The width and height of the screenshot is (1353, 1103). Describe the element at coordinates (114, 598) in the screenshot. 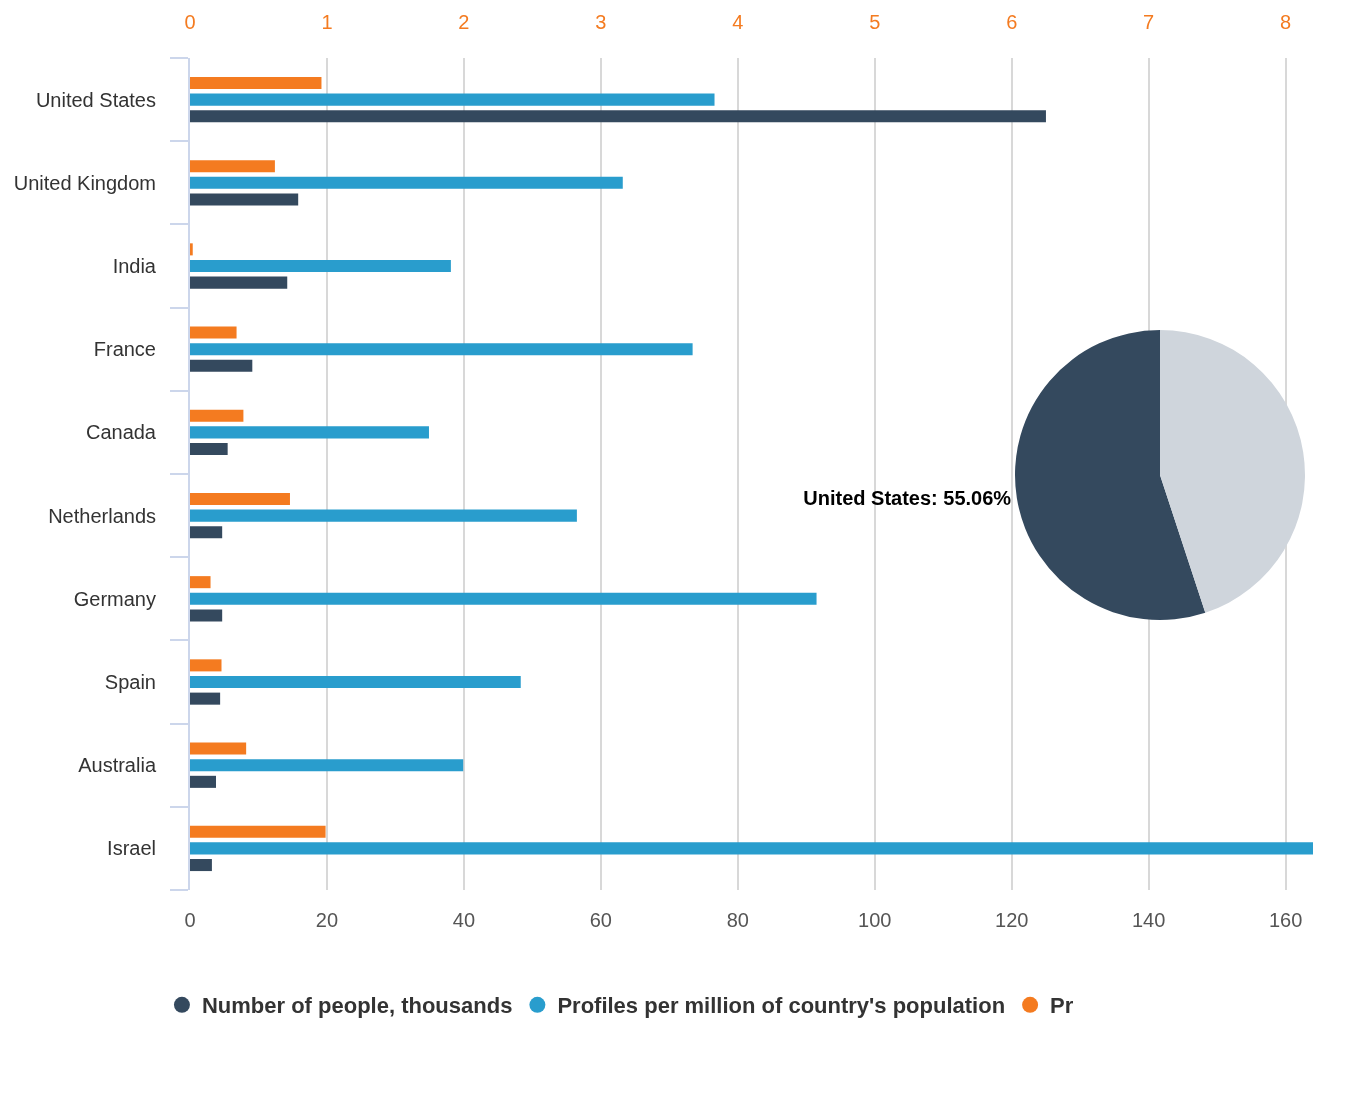

I see `y-tick-label: Germany` at that location.